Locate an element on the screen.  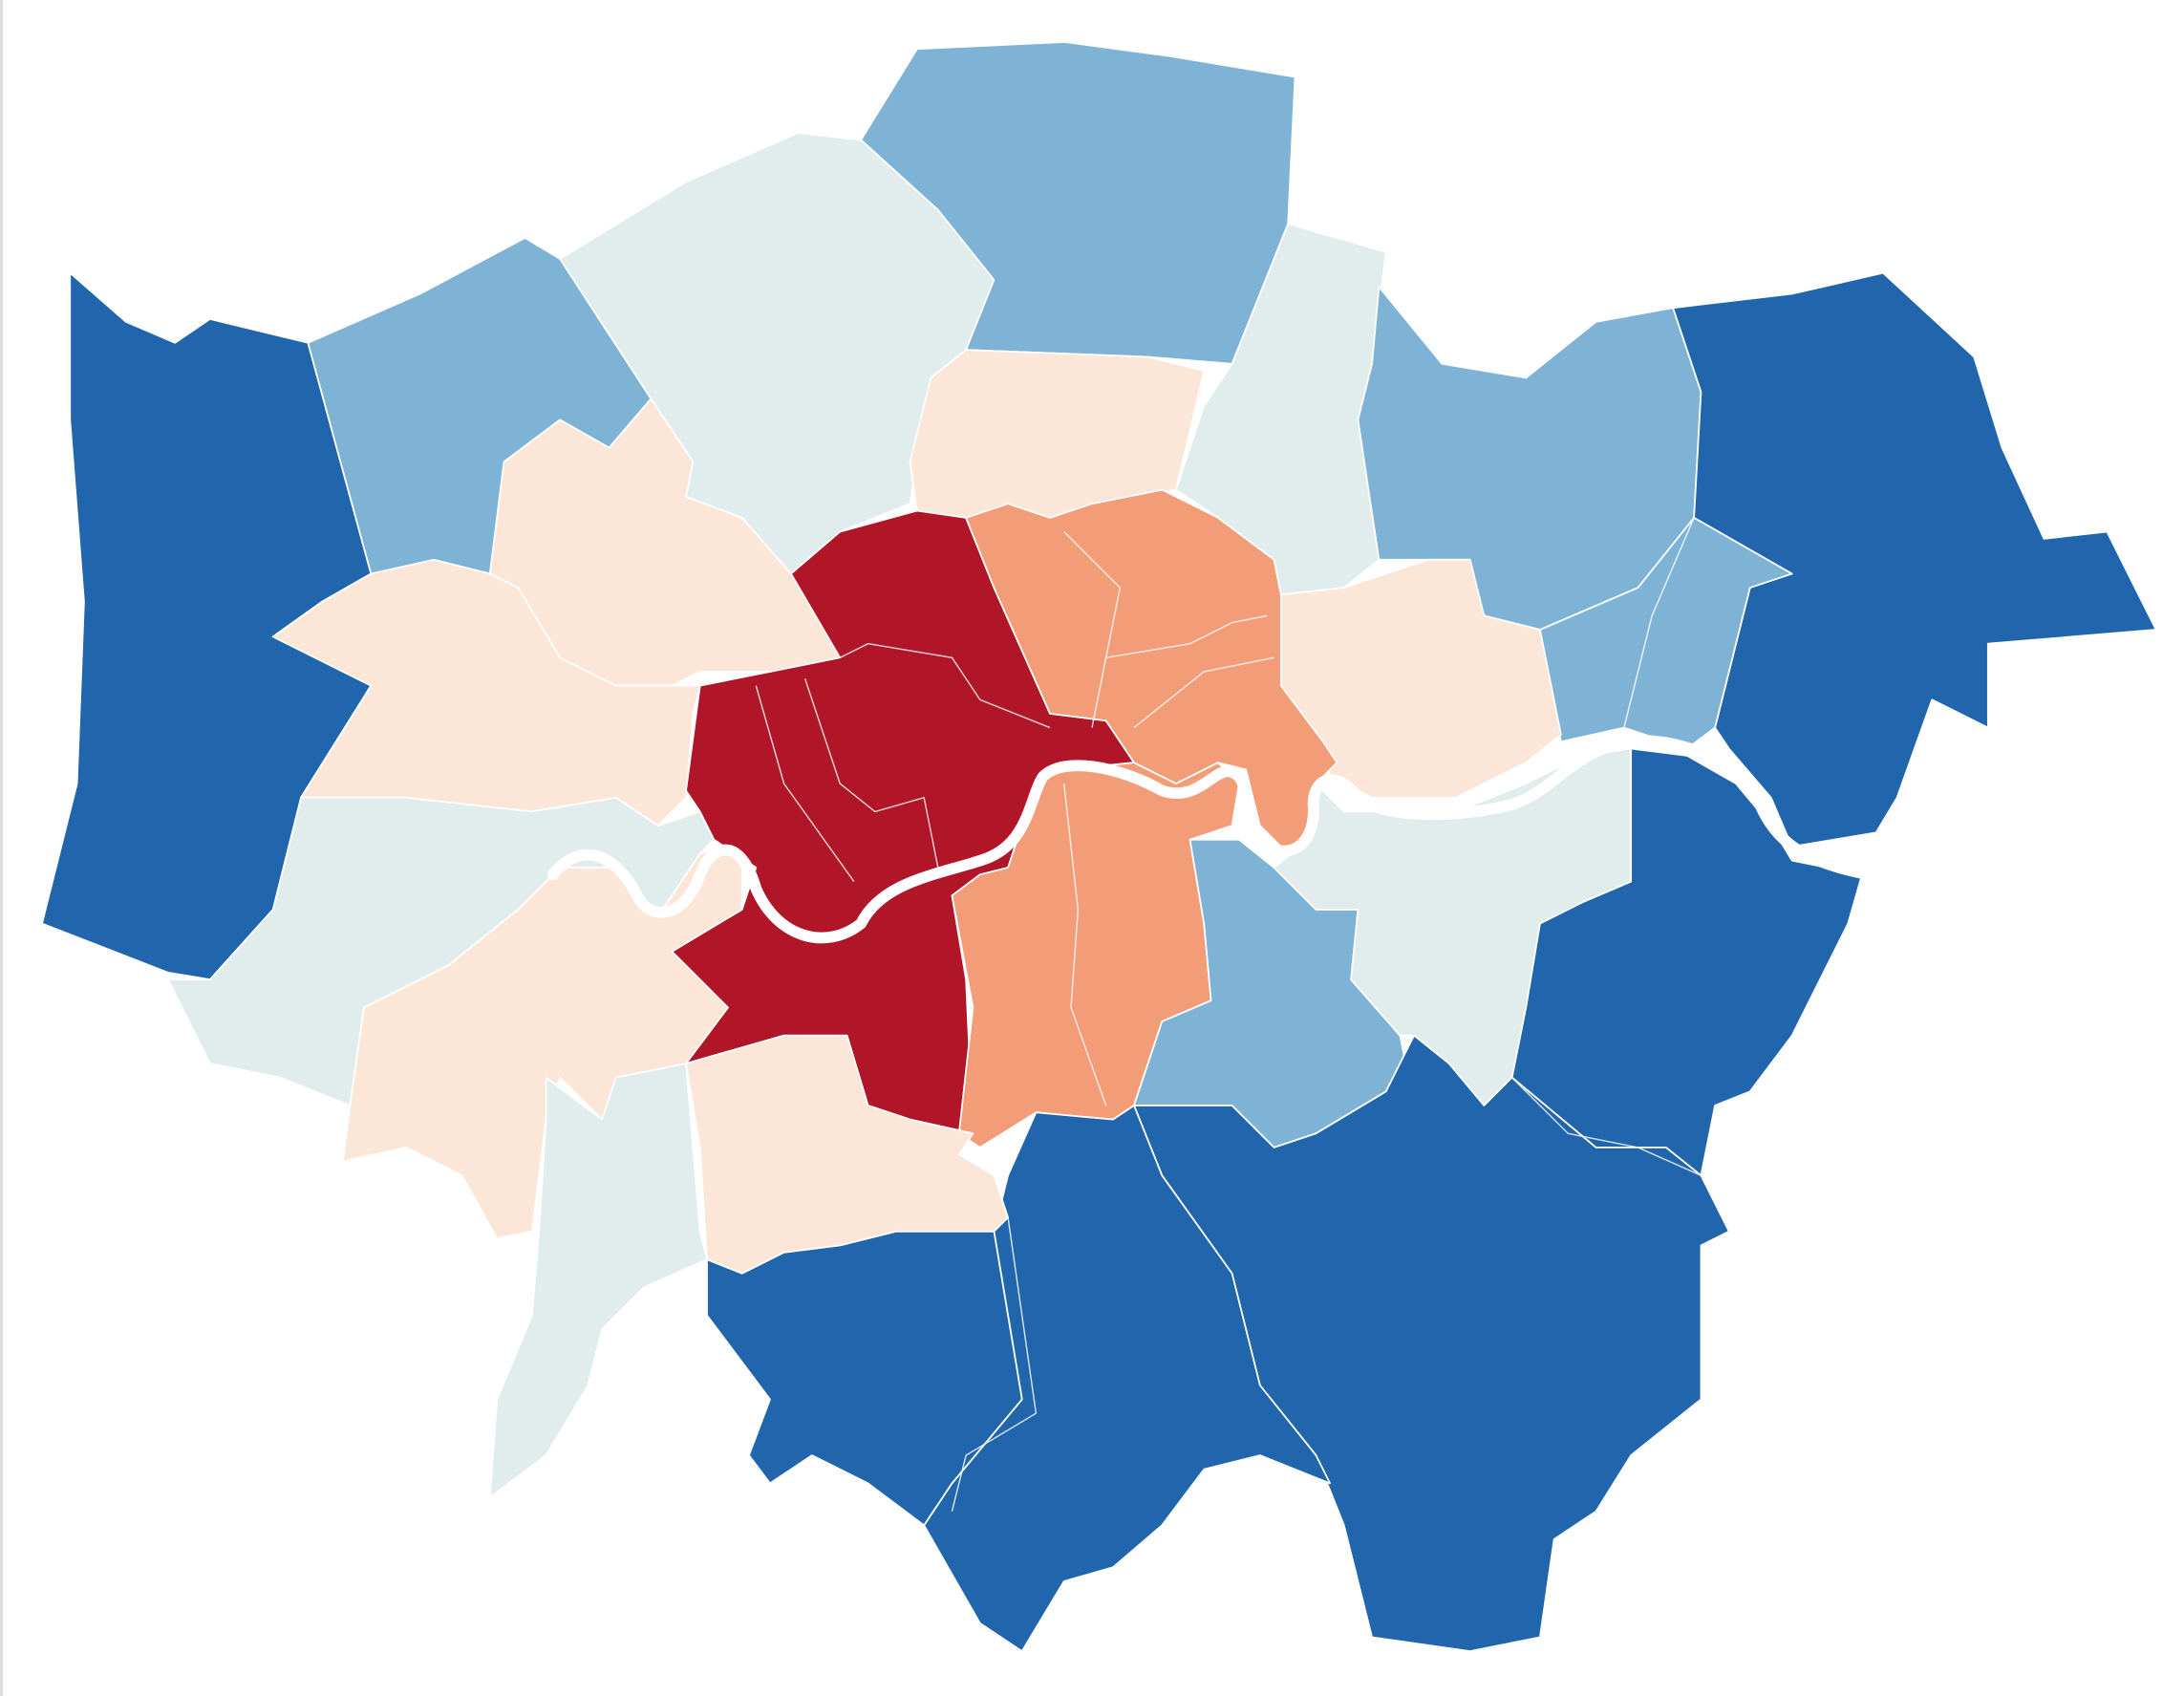
region-bromley is located at coordinates (1431, 1343).